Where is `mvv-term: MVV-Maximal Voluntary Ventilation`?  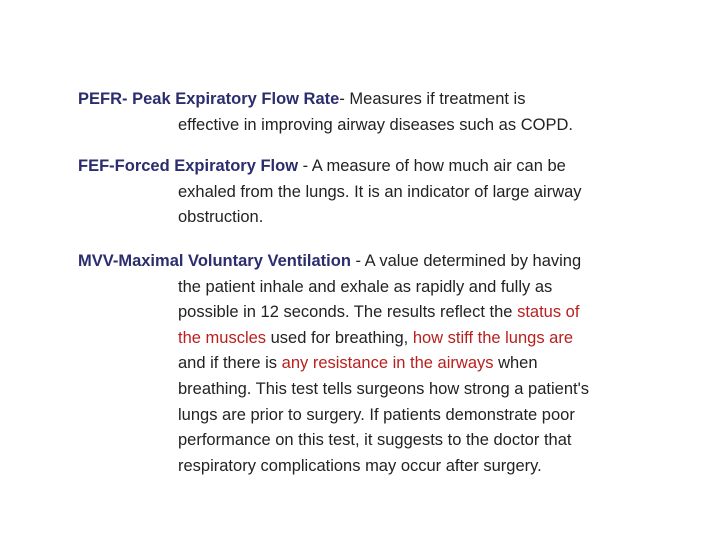
mvv-term: MVV-Maximal Voluntary Ventilation is located at coordinates (214, 261).